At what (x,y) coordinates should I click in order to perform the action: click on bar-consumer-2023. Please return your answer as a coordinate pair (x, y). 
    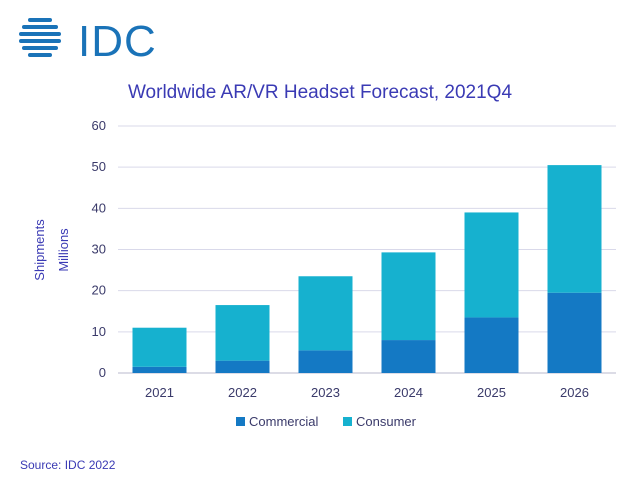
    Looking at the image, I should click on (325, 313).